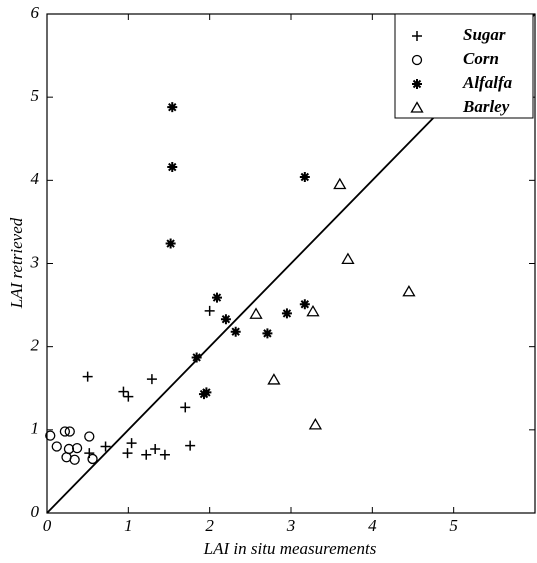 This screenshot has height=563, width=537. I want to click on y-tick-label: 1, so click(35, 428).